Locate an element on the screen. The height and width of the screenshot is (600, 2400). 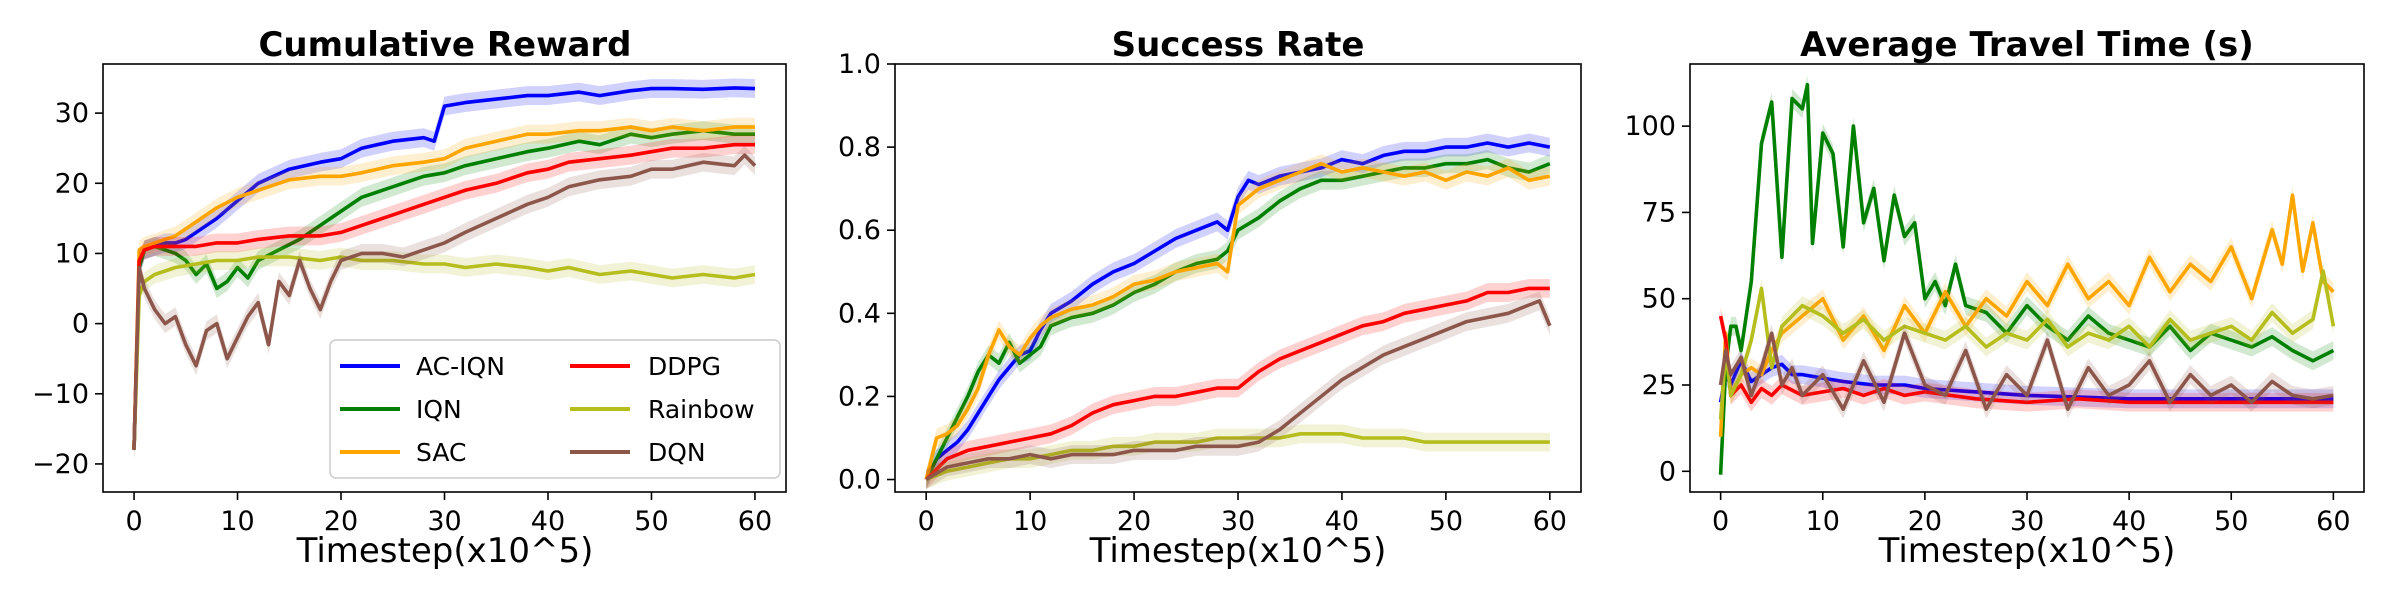
y-tick-label: 0.0 is located at coordinates (859, 480).